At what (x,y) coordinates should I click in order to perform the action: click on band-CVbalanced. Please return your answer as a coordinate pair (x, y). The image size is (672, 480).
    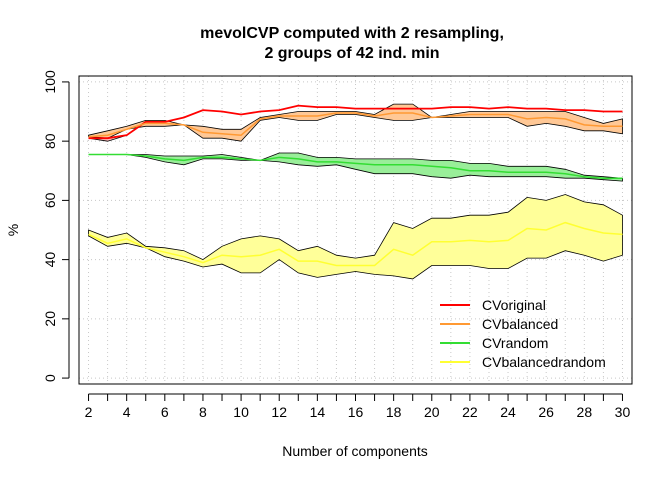
    Looking at the image, I should click on (355, 122).